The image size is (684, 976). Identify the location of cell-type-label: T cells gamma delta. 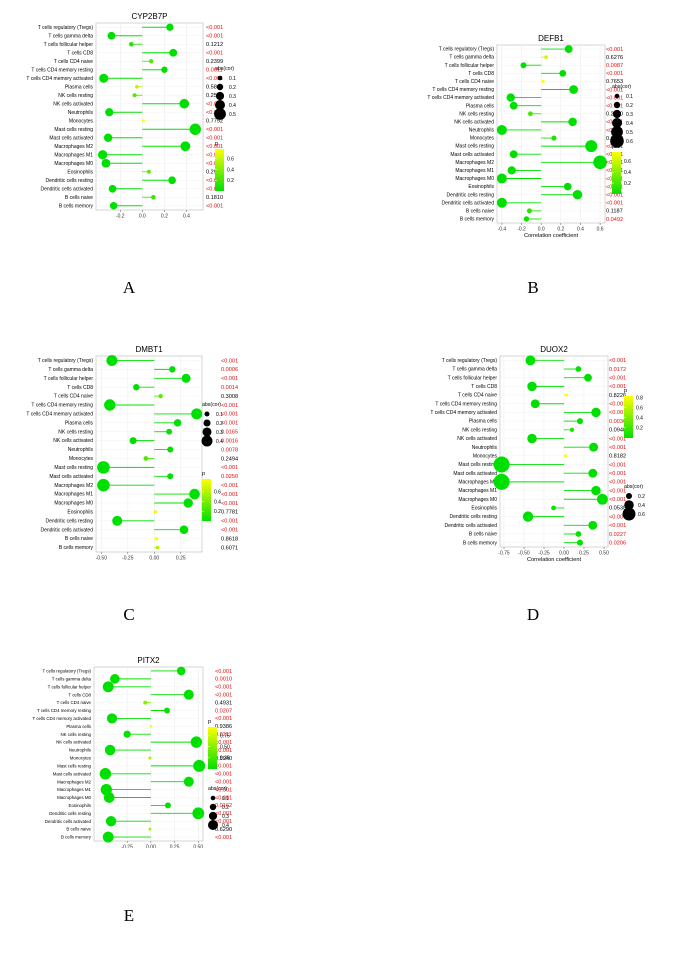
(72, 678).